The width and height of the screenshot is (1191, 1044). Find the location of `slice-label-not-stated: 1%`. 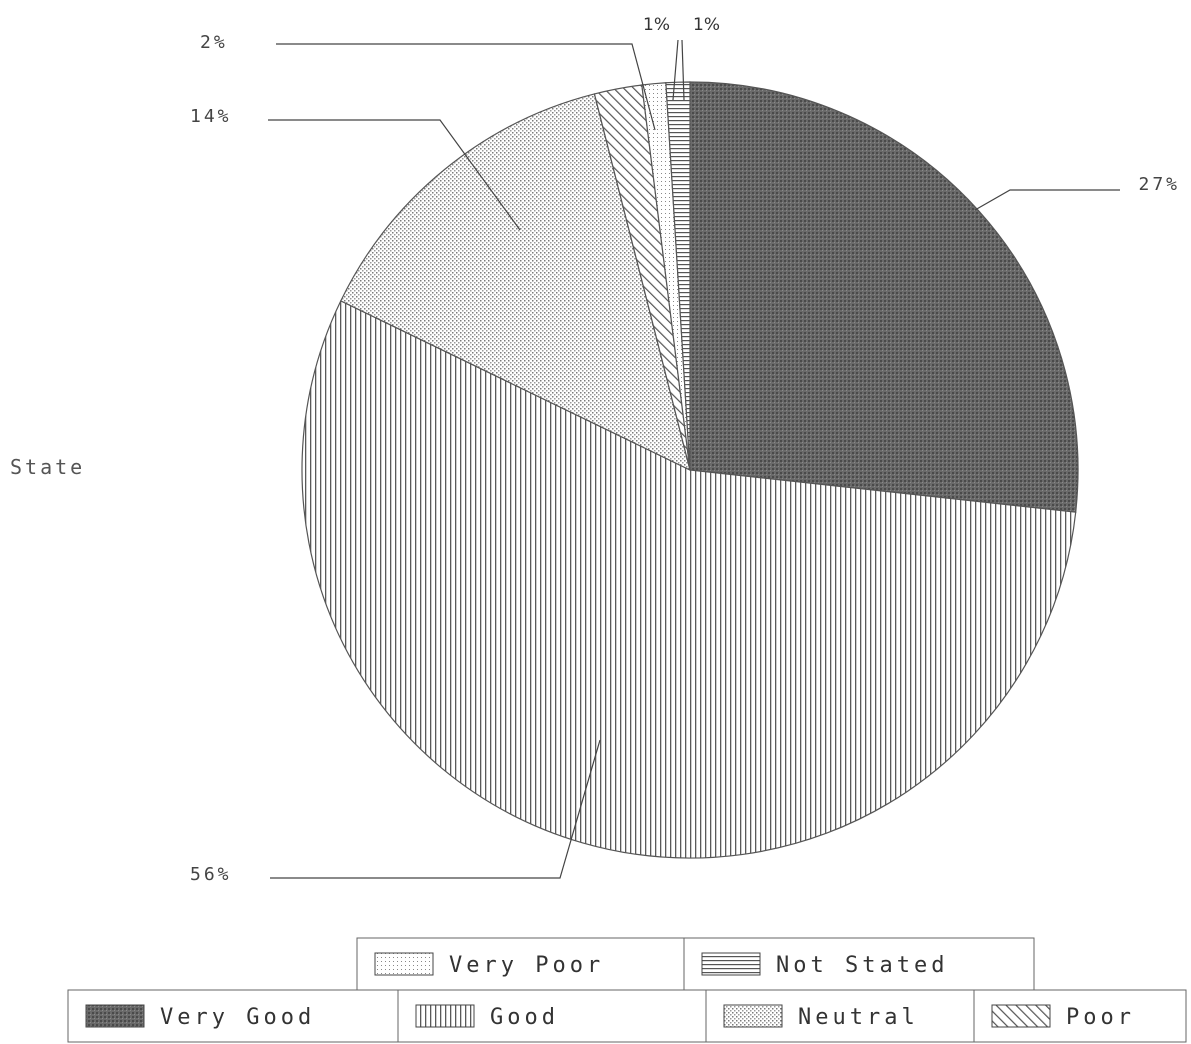

slice-label-not-stated: 1% is located at coordinates (706, 25).